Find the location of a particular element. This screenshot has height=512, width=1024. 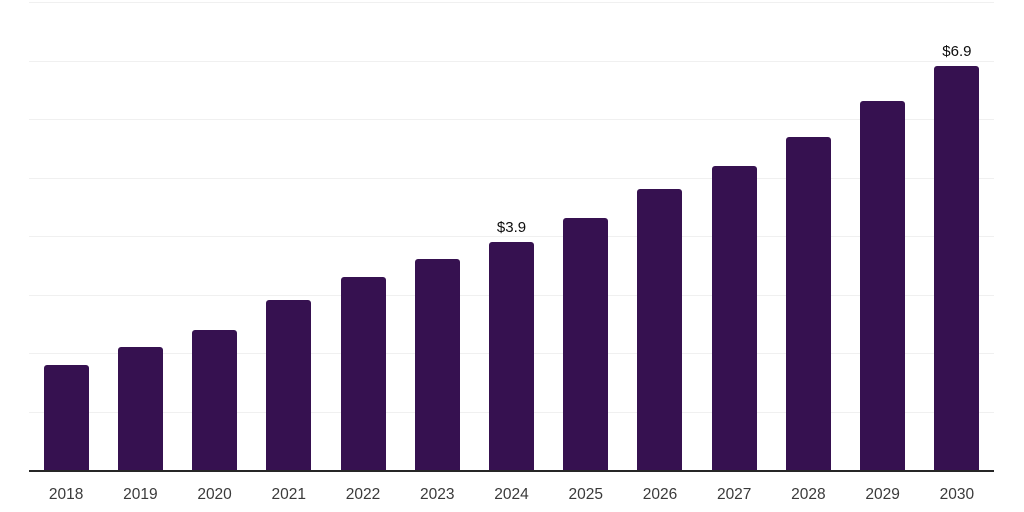

x-tick-label-2029: 2029 is located at coordinates (882, 494).